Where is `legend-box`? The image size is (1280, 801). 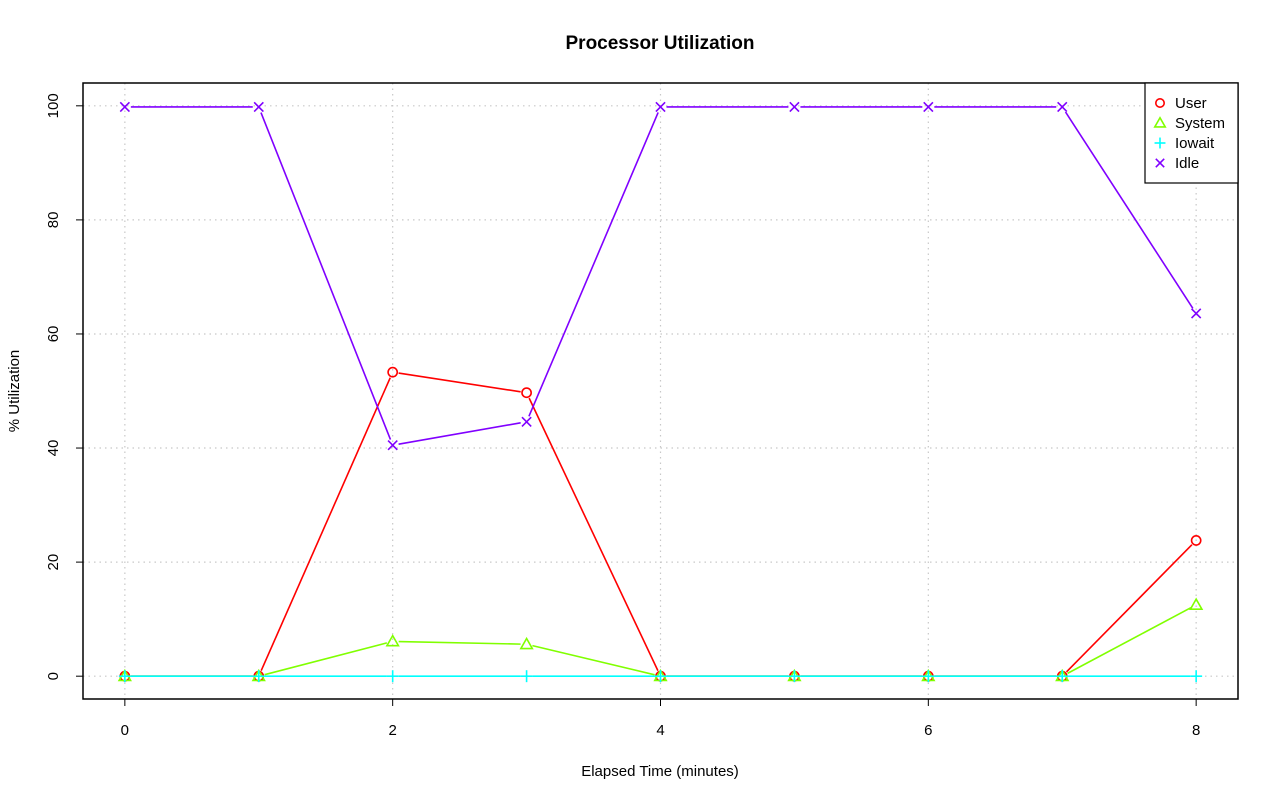 legend-box is located at coordinates (1191, 133).